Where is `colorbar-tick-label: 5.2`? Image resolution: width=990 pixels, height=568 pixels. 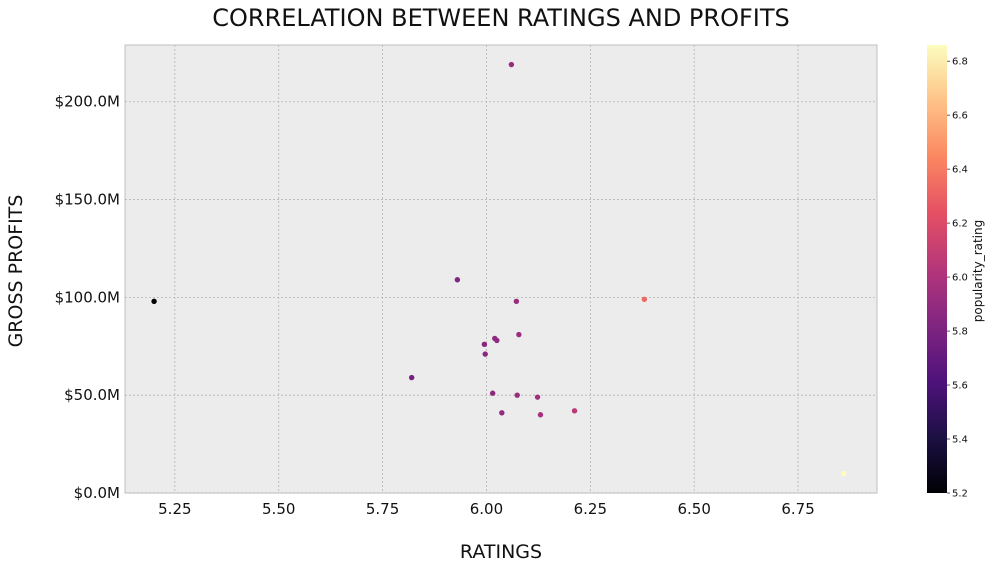 colorbar-tick-label: 5.2 is located at coordinates (960, 494).